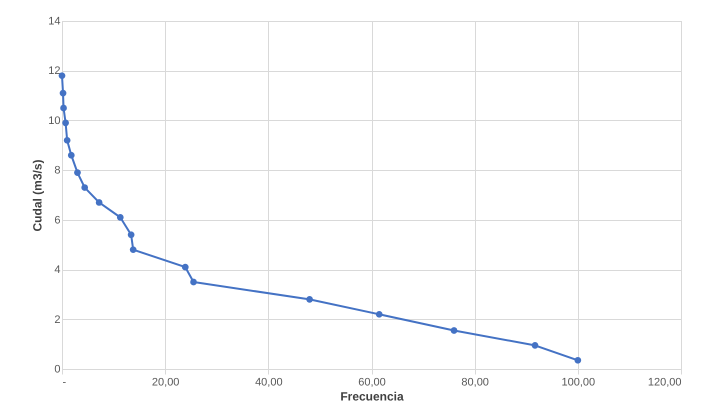 The height and width of the screenshot is (417, 712). Describe the element at coordinates (475, 382) in the screenshot. I see `x-tick-label: 80,00` at that location.